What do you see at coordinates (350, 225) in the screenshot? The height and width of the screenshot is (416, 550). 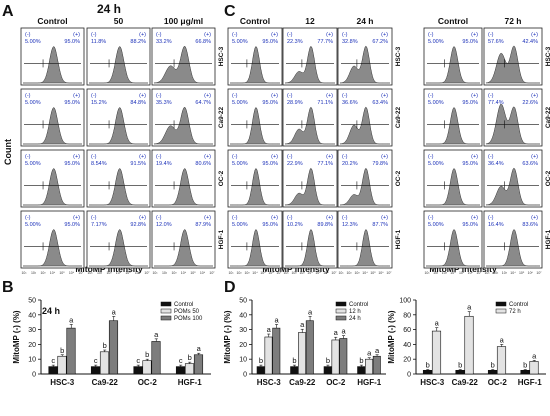 I see `pct-negative: 12.3%` at bounding box center [350, 225].